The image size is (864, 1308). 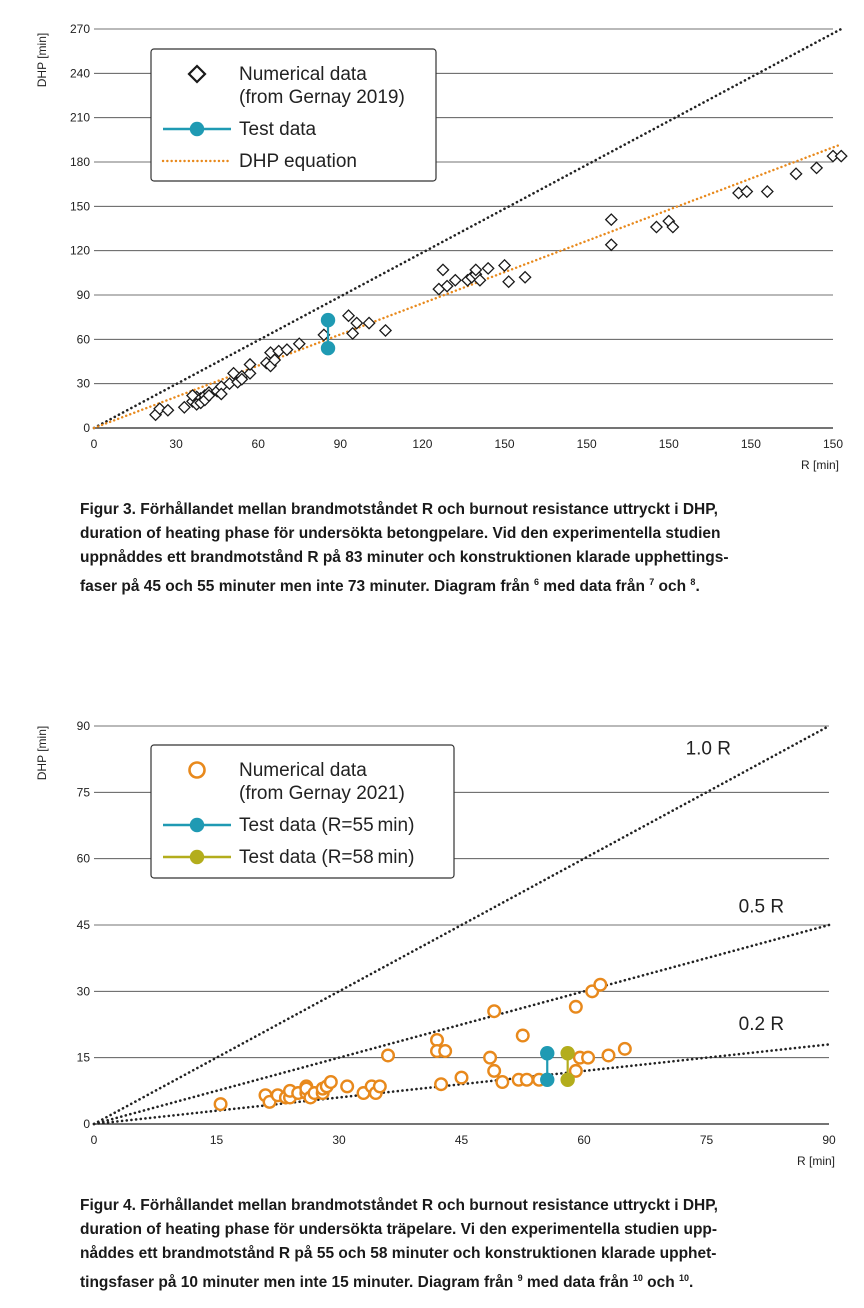 I want to click on reference-line-label: 1.0 R, so click(x=708, y=749).